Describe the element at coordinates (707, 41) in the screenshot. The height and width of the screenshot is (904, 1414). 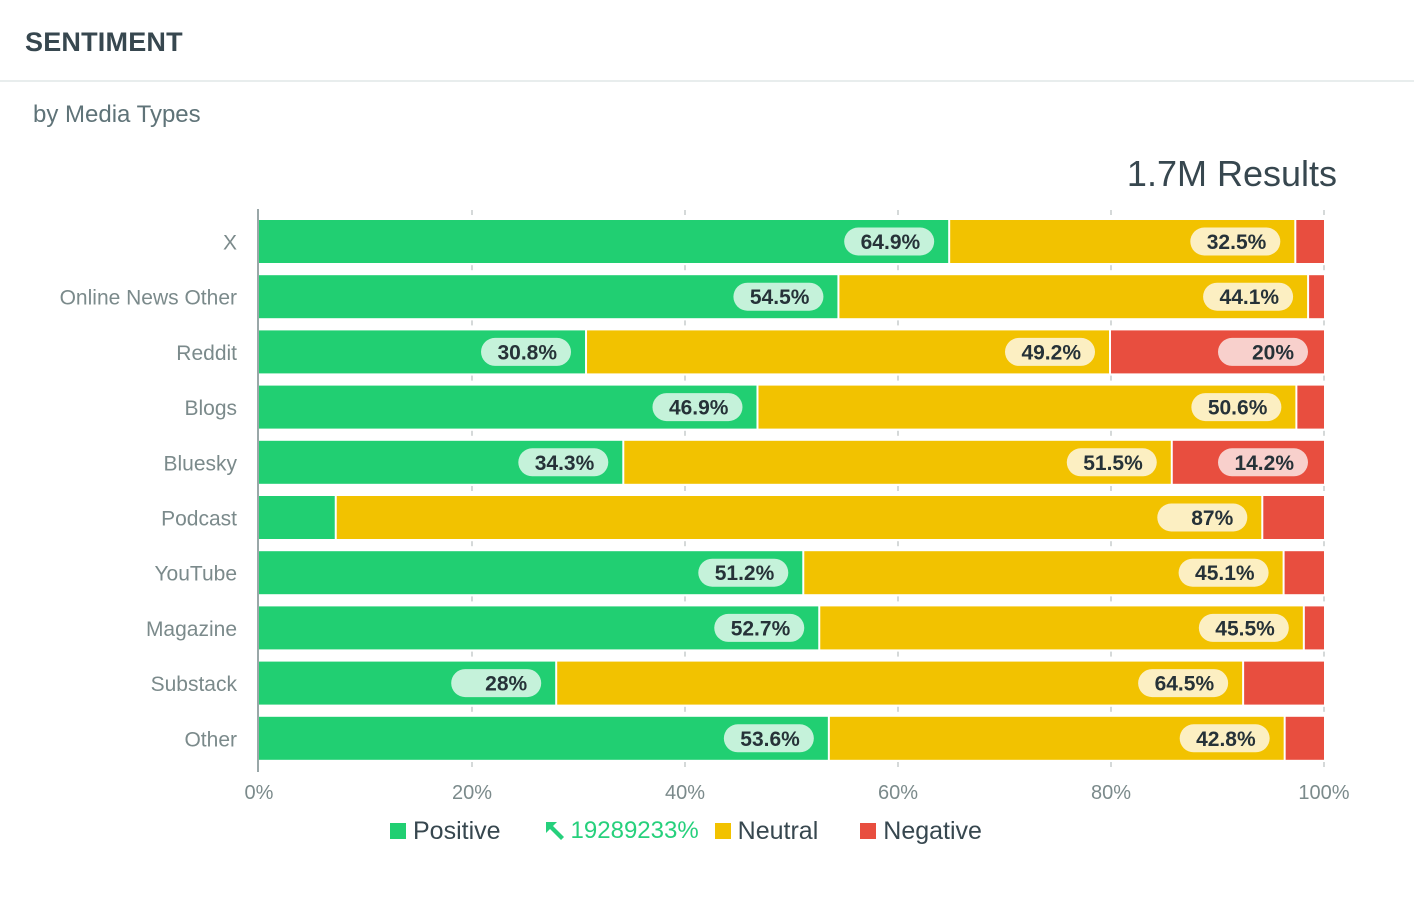
I see `card-header: SENTIMENT` at that location.